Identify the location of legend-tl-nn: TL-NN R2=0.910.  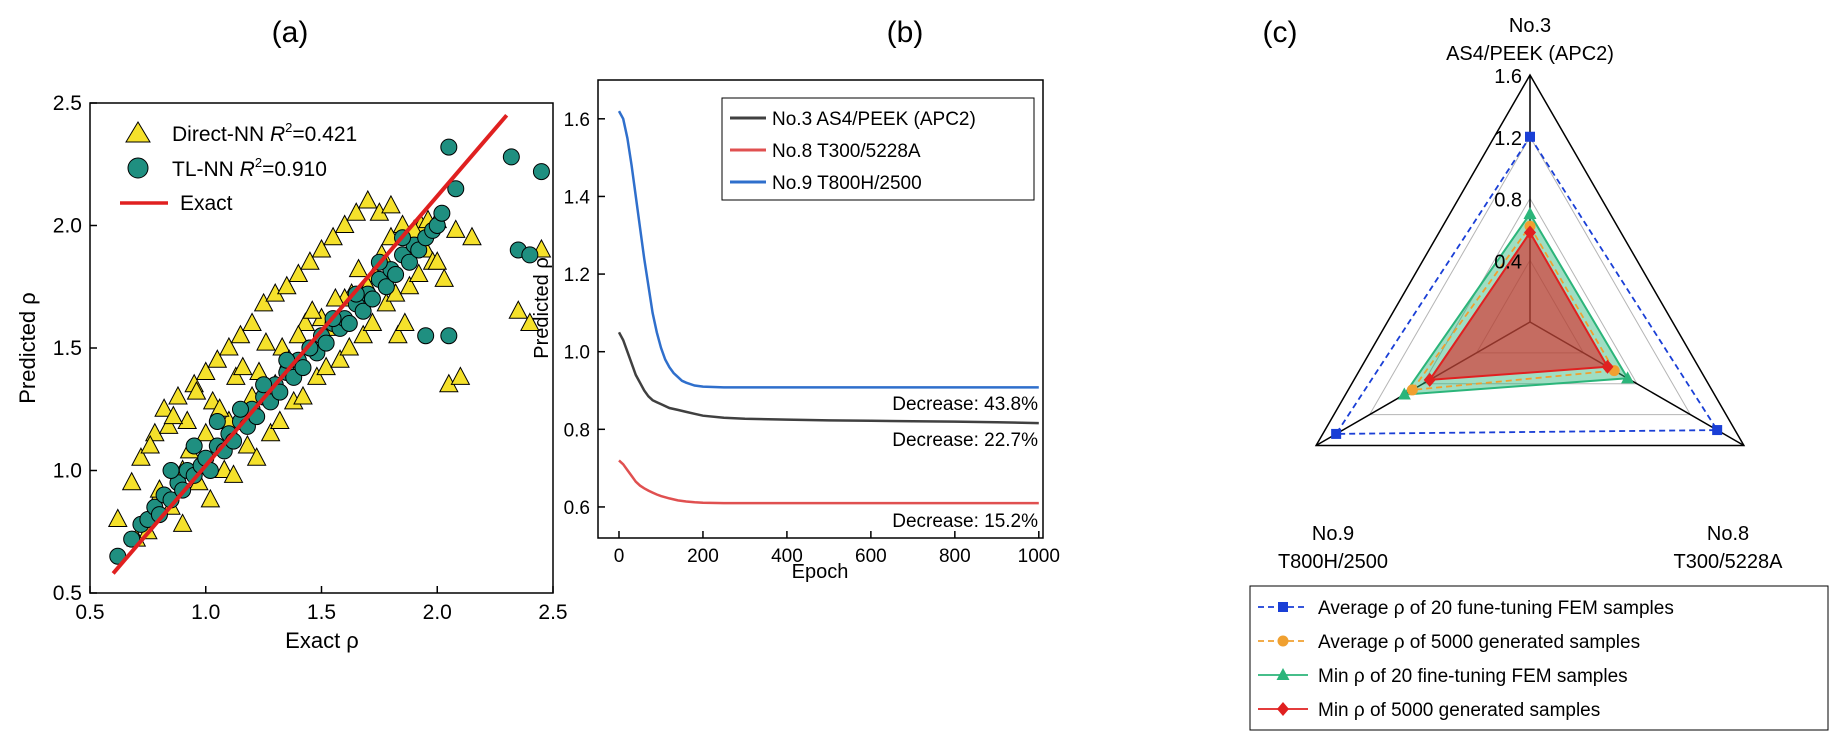
(249, 168).